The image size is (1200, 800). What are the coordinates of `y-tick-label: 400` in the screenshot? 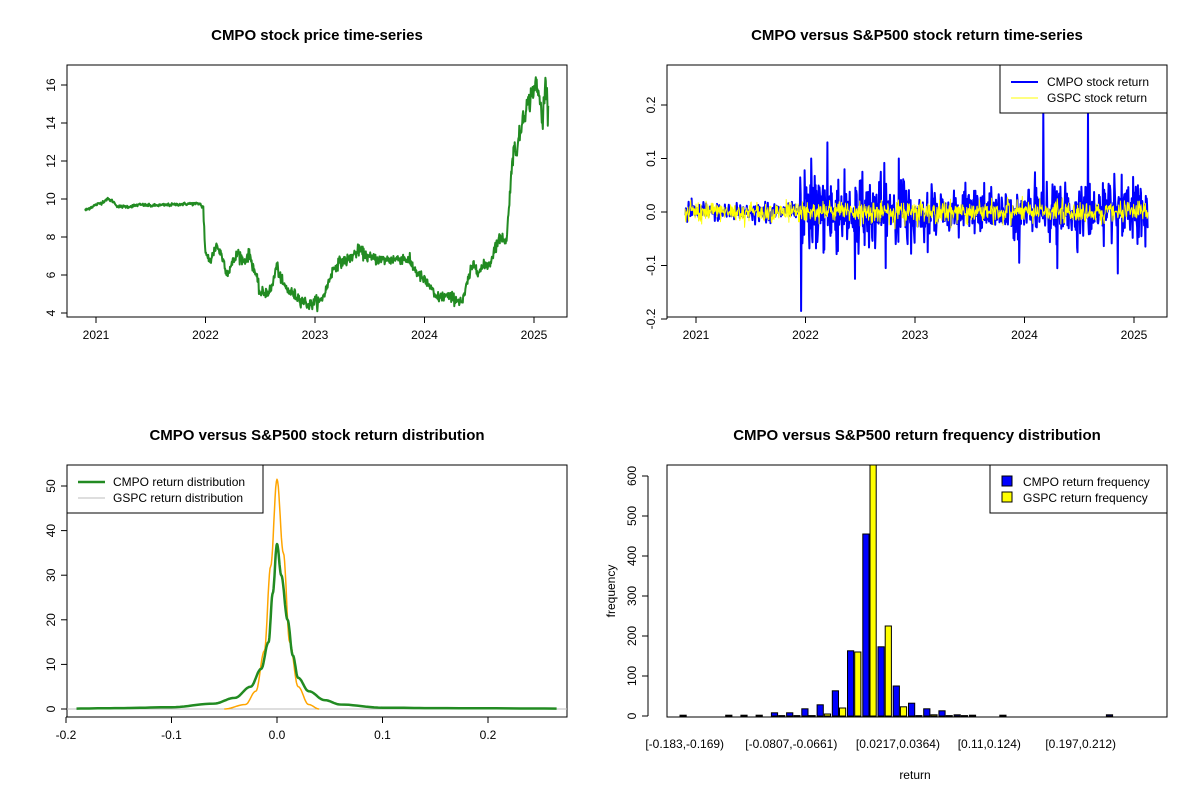 It's located at (632, 556).